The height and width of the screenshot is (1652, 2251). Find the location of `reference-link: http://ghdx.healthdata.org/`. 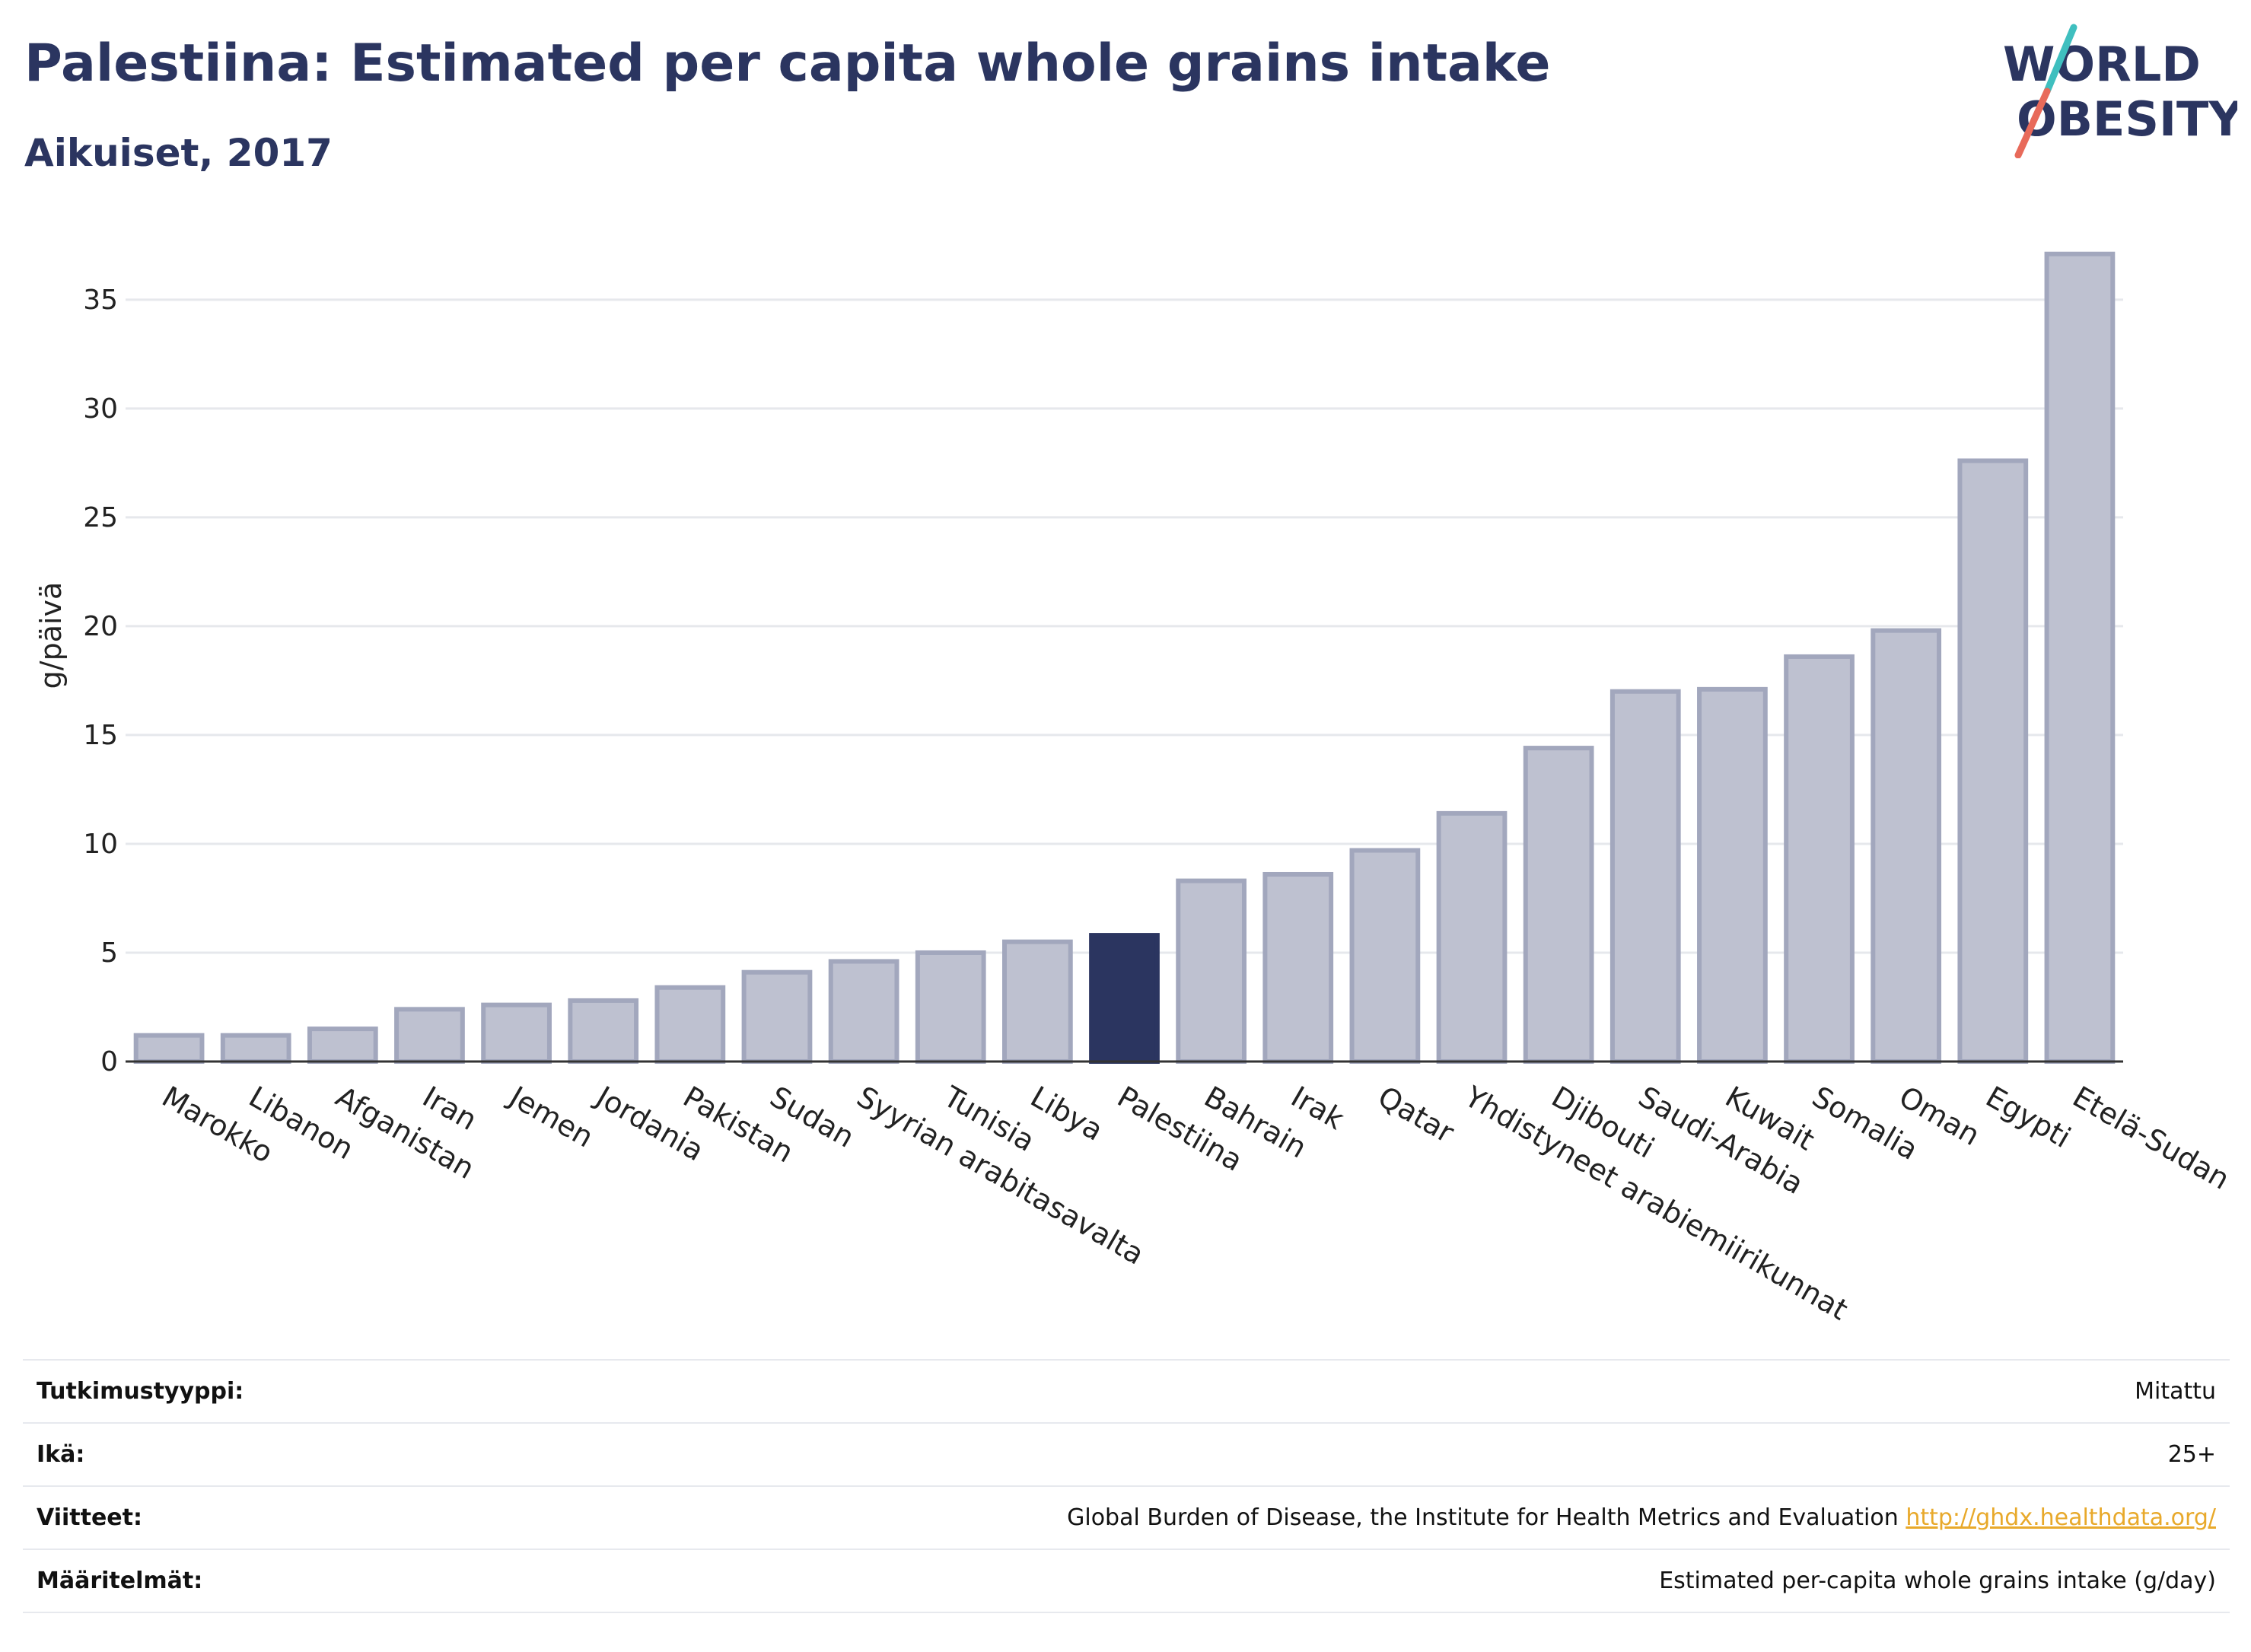

reference-link: http://ghdx.healthdata.org/ is located at coordinates (2061, 1517).